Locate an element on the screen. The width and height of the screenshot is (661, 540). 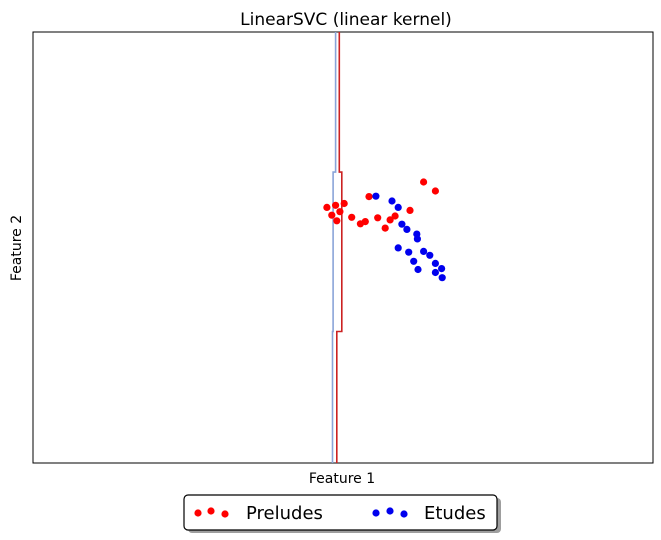
chart-title: LinearSVC (linear kernel) is located at coordinates (346, 20).